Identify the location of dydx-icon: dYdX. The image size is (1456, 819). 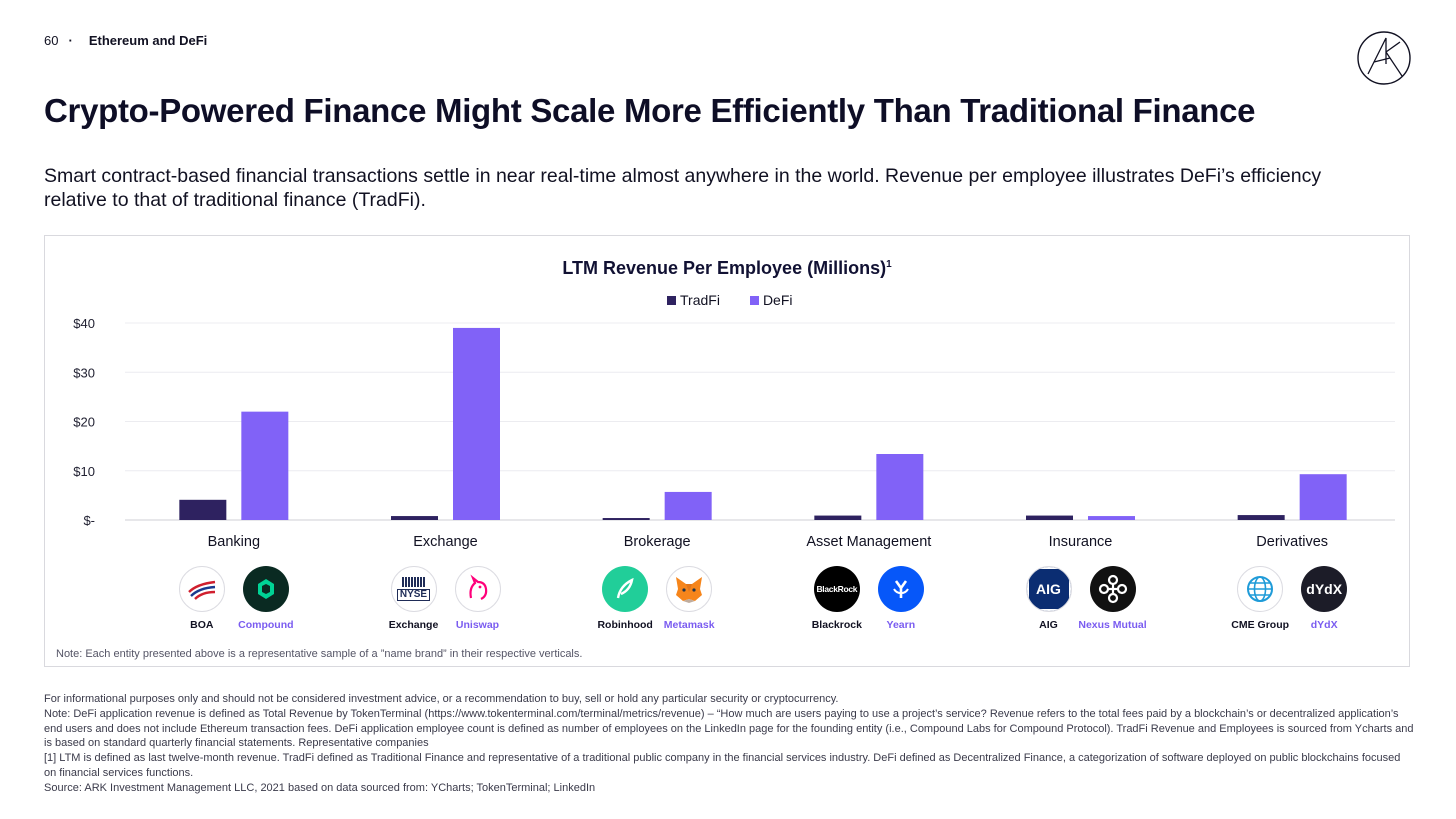
(1324, 589).